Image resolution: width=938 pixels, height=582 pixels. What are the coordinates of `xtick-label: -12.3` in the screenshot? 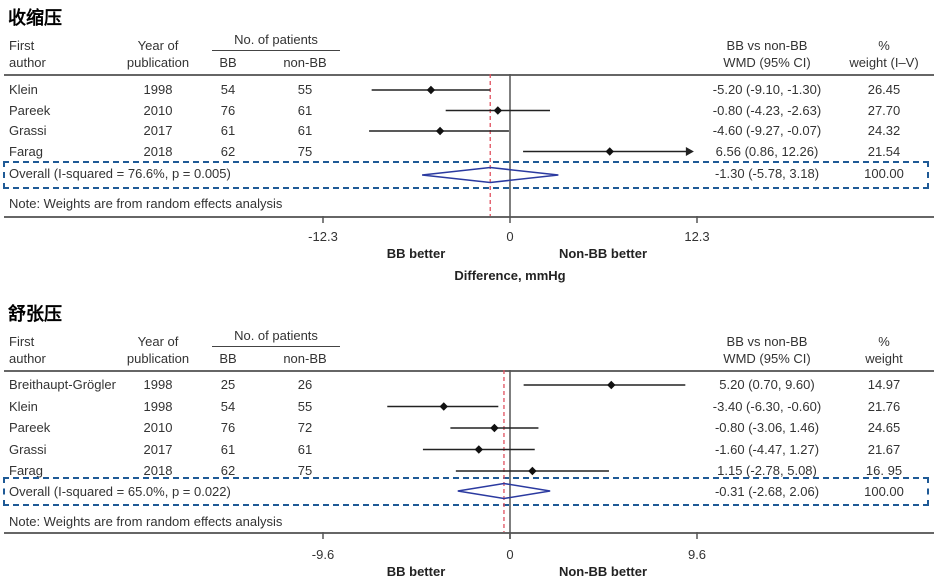 It's located at (323, 236).